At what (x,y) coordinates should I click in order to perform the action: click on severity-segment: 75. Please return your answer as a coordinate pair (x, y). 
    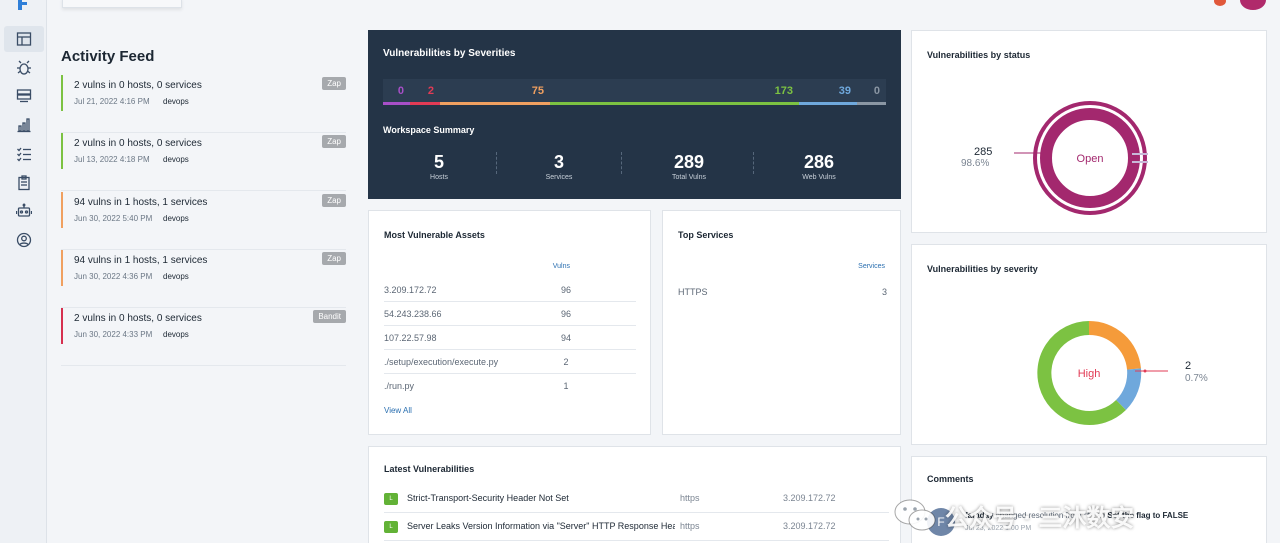
    Looking at the image, I should click on (495, 92).